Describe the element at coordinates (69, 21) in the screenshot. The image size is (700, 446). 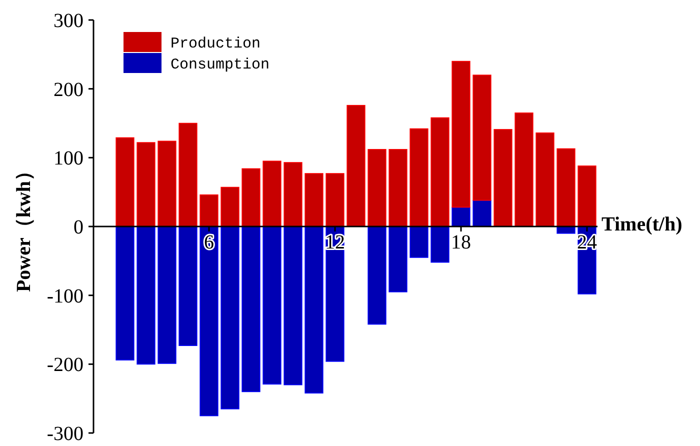
I see `y-tick-label: 300` at that location.